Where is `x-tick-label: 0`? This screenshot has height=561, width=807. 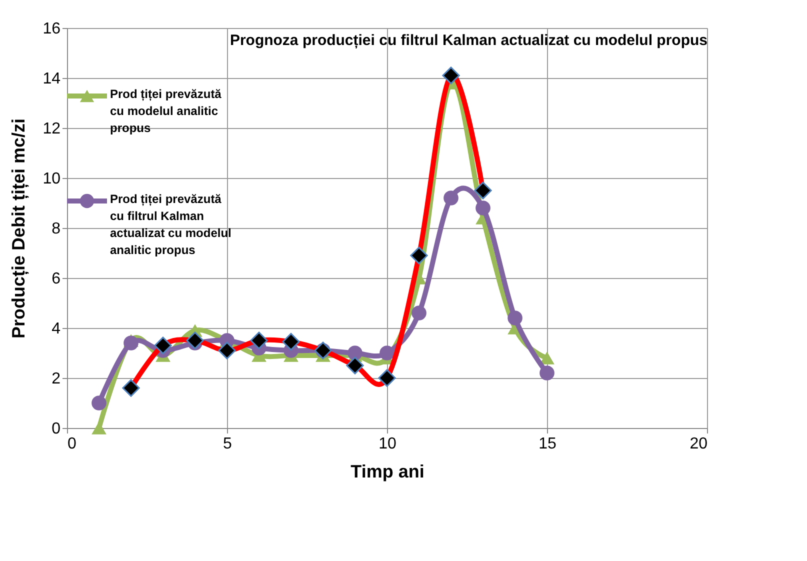 x-tick-label: 0 is located at coordinates (72, 444).